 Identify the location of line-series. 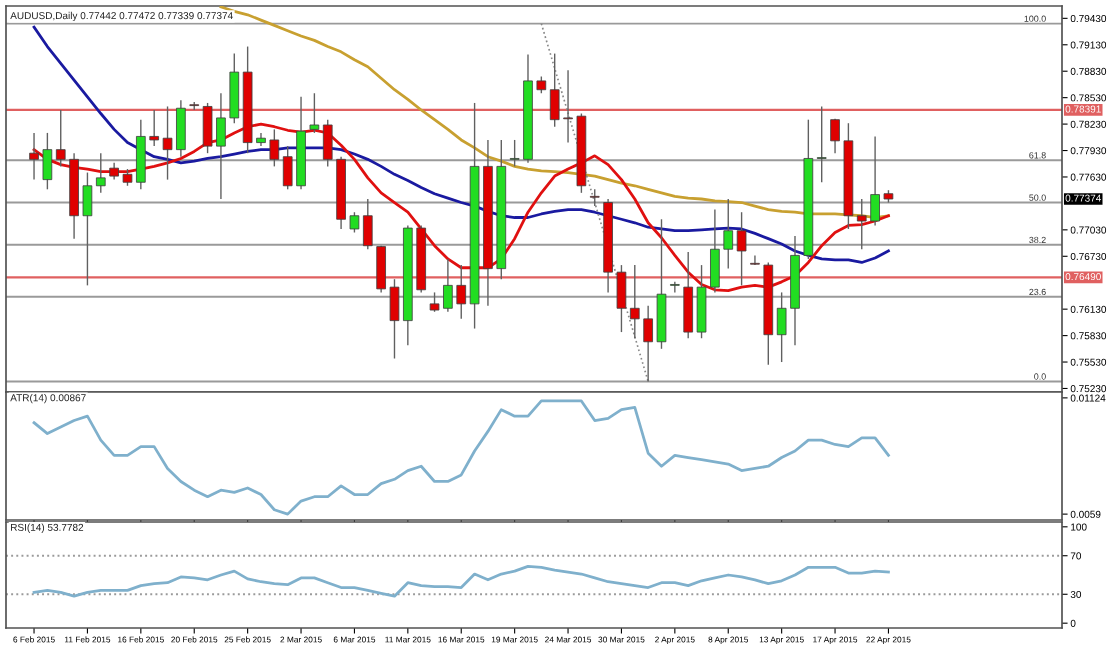
(461, 581).